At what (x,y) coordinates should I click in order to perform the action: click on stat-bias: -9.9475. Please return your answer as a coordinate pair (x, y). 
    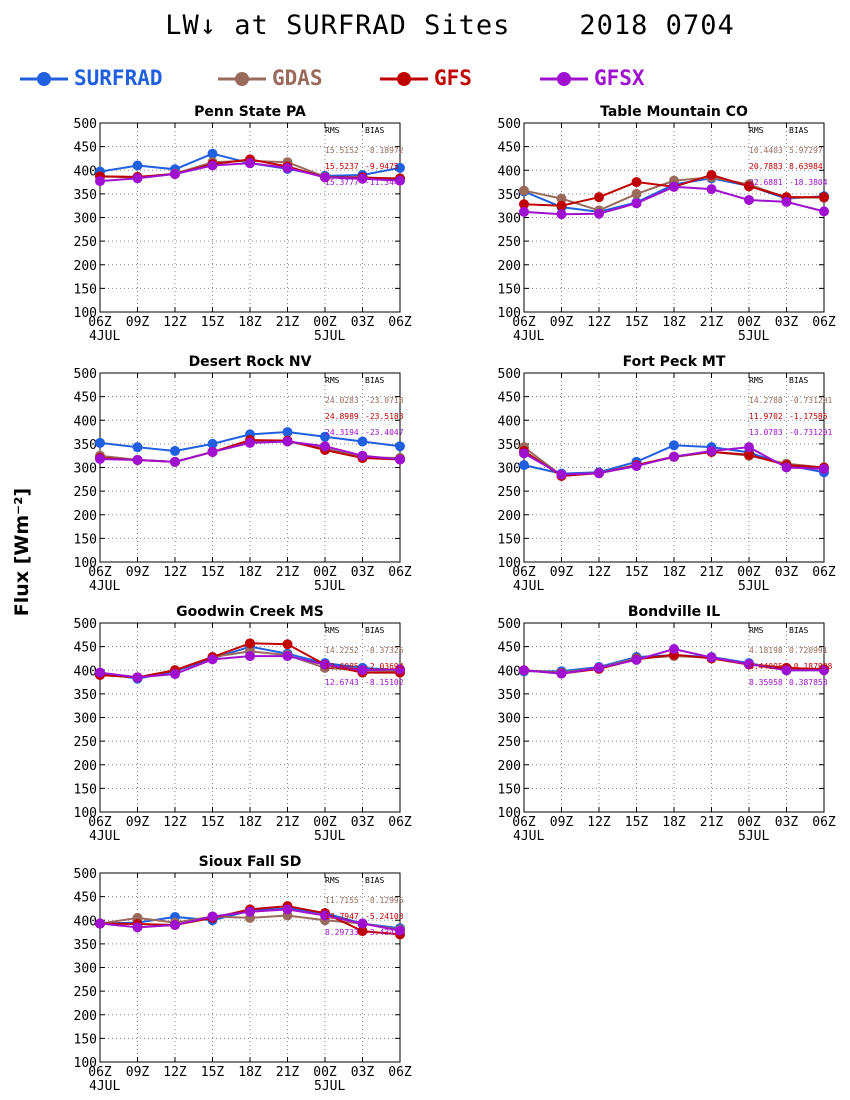
    Looking at the image, I should click on (382, 166).